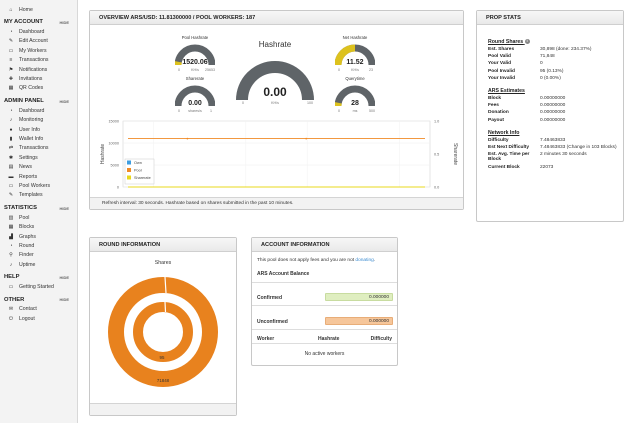  What do you see at coordinates (11, 9) in the screenshot?
I see `home-icon: ⌂` at bounding box center [11, 9].